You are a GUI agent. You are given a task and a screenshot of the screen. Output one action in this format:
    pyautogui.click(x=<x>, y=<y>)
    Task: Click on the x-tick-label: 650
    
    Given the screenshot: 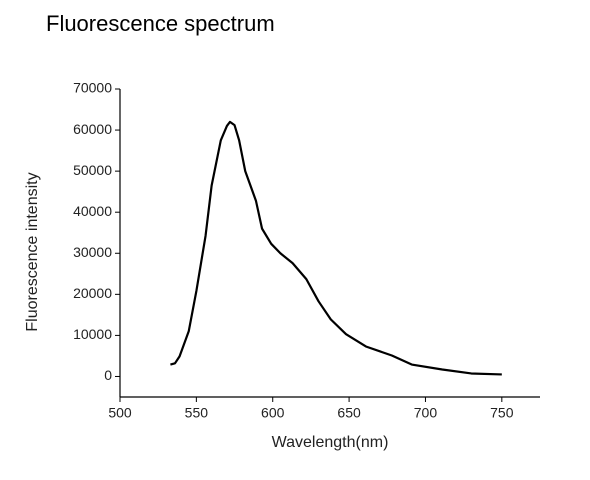 What is the action you would take?
    pyautogui.click(x=349, y=413)
    